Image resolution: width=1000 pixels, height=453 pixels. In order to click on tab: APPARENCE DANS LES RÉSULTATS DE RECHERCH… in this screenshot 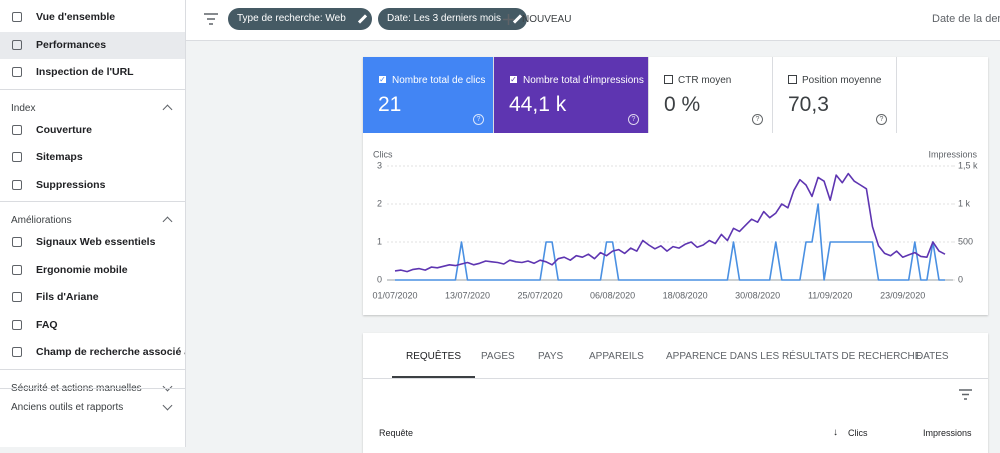, I will do `click(794, 356)`.